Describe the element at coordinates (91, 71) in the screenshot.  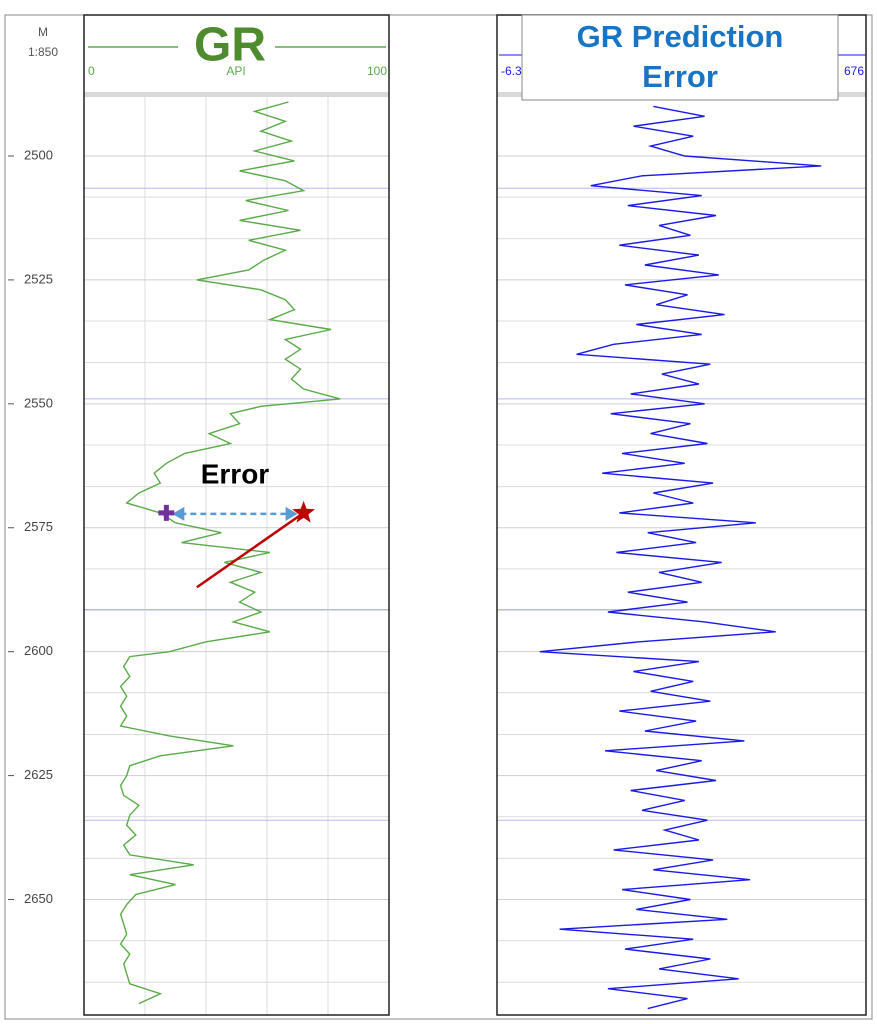
I see `x-tick-label: 0` at that location.